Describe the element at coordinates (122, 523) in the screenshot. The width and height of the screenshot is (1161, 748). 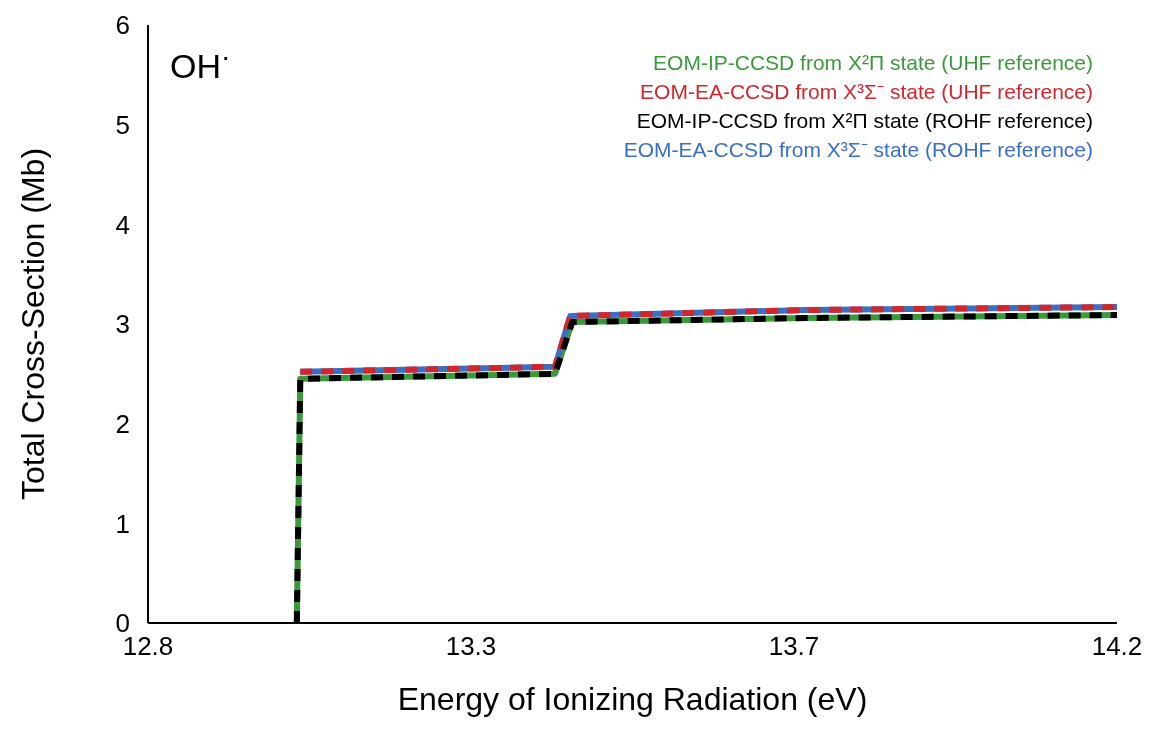
I see `y-tick-label: 1` at that location.